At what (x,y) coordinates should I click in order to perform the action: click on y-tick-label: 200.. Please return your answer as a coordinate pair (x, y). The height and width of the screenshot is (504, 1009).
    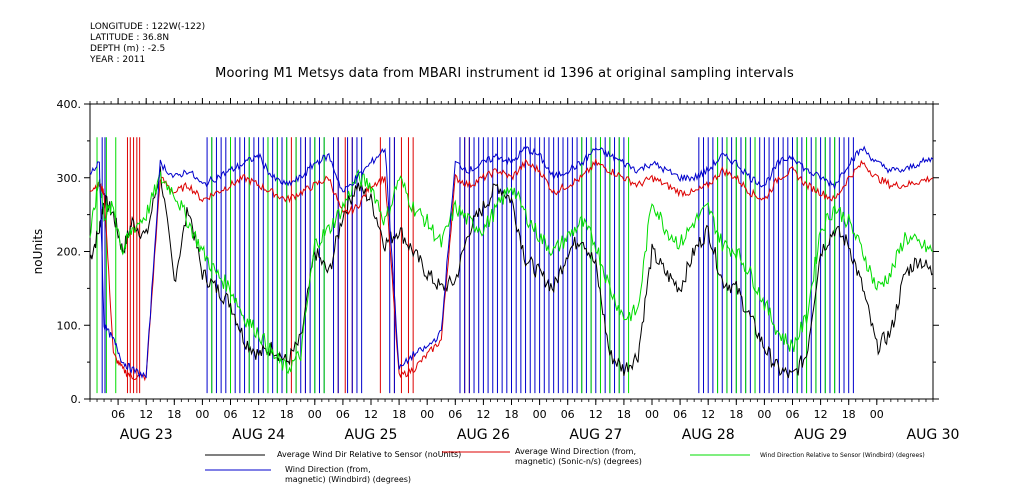
    Looking at the image, I should click on (69, 252).